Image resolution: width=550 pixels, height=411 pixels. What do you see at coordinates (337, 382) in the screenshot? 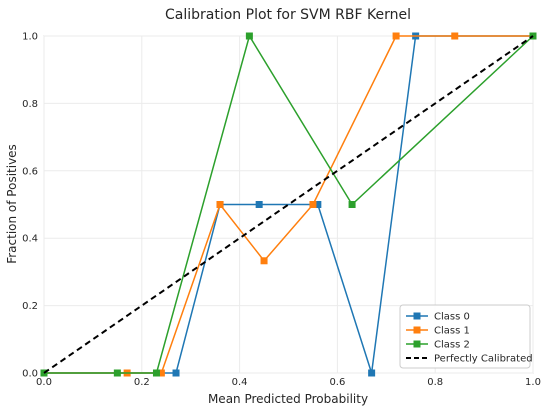
I see `x-tick-label: 0.6` at bounding box center [337, 382].